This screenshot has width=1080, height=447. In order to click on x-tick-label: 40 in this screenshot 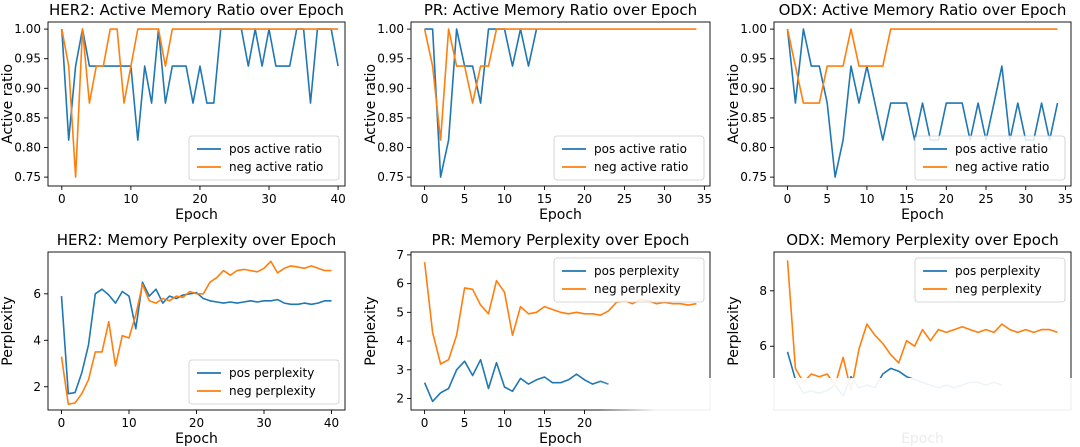, I will do `click(331, 423)`.